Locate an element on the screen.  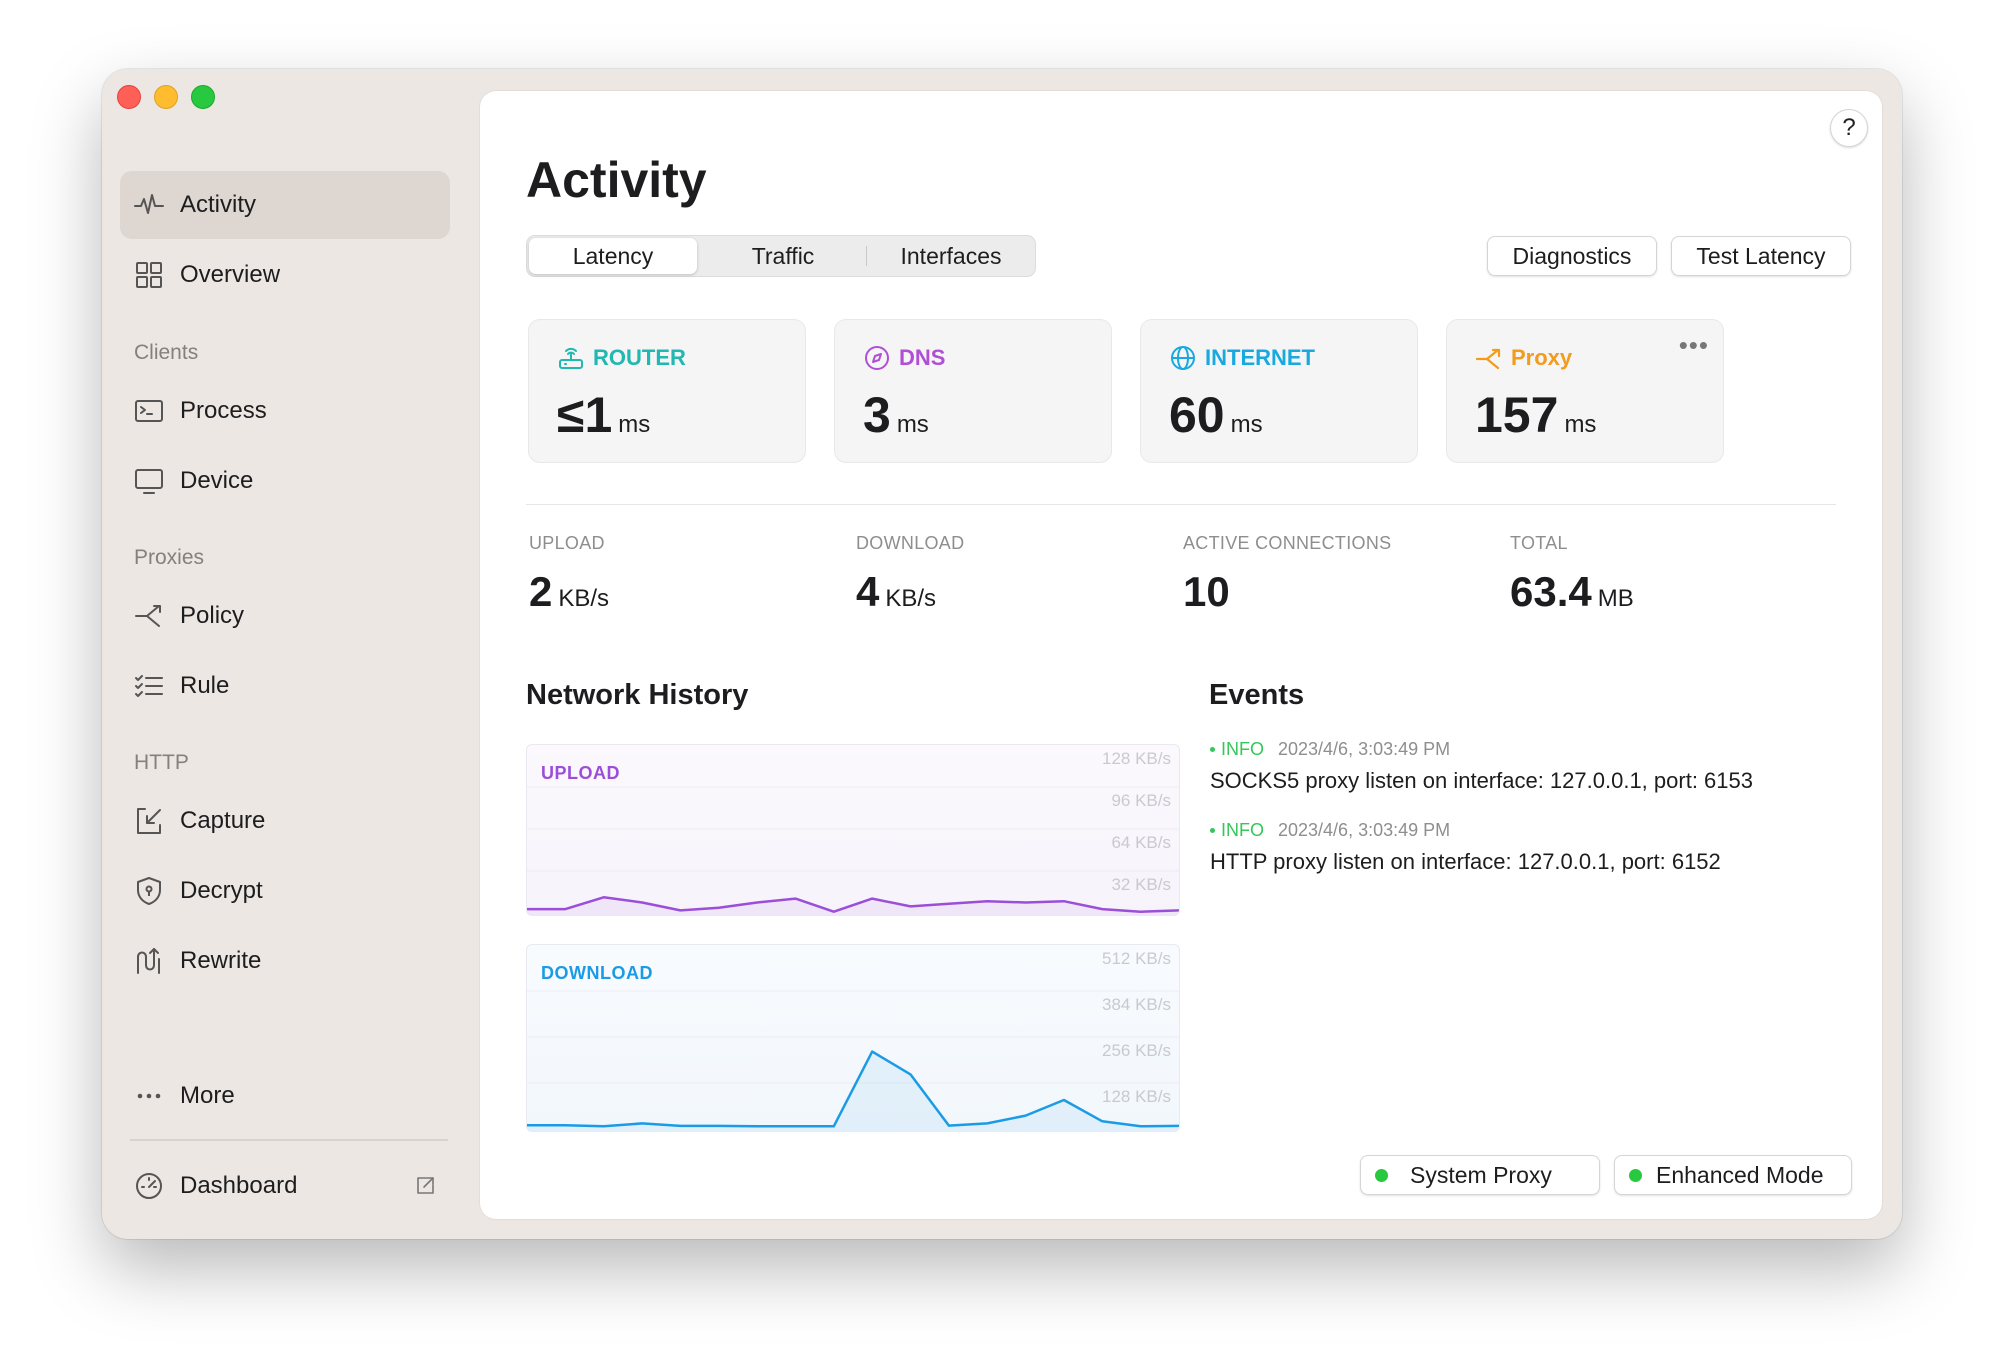
stat-unit: KB/s is located at coordinates (584, 598).